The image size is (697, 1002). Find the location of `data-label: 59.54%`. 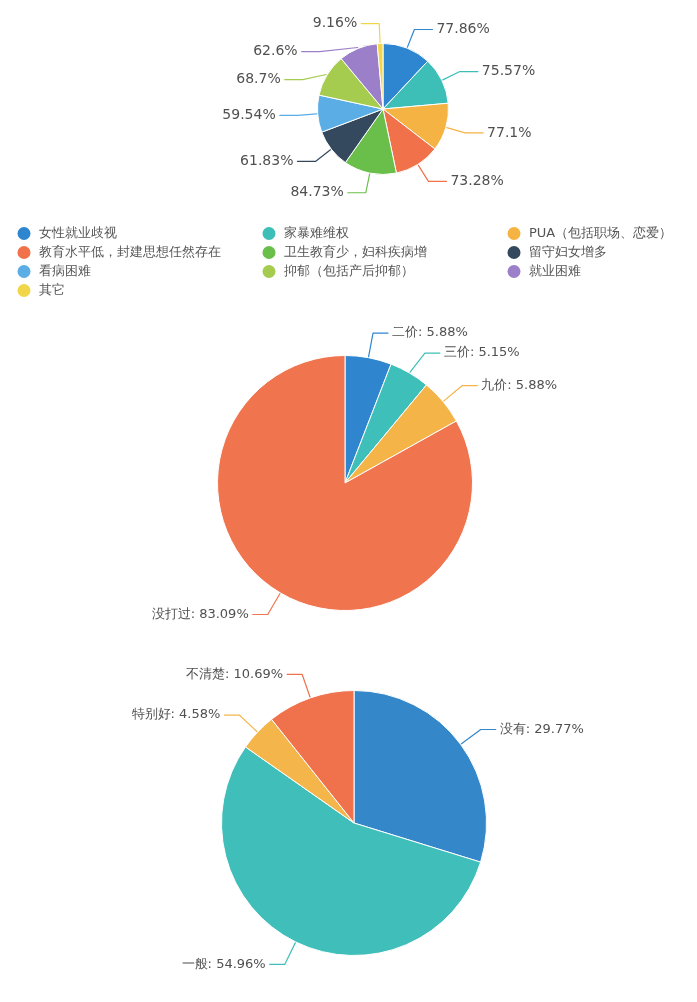

data-label: 59.54% is located at coordinates (249, 113).